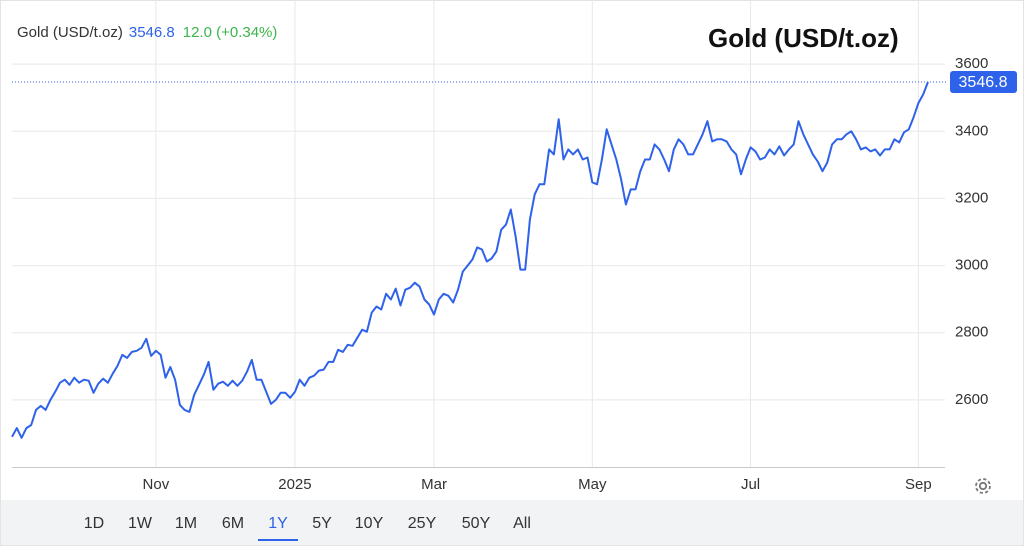 This screenshot has width=1024, height=546. Describe the element at coordinates (971, 130) in the screenshot. I see `y-tick-label: 3400` at that location.